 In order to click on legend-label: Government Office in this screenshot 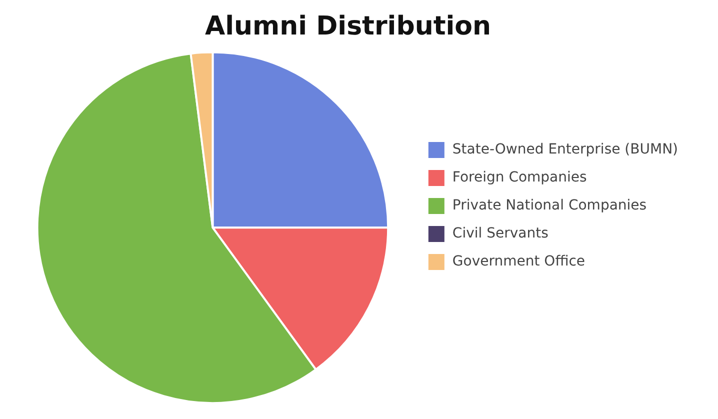, I will do `click(519, 262)`.